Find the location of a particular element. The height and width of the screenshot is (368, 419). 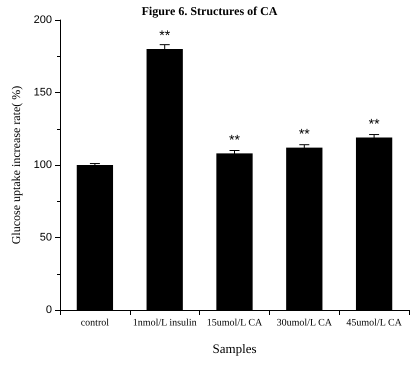

chart-title: Figure 6. Structures of CA is located at coordinates (210, 11).